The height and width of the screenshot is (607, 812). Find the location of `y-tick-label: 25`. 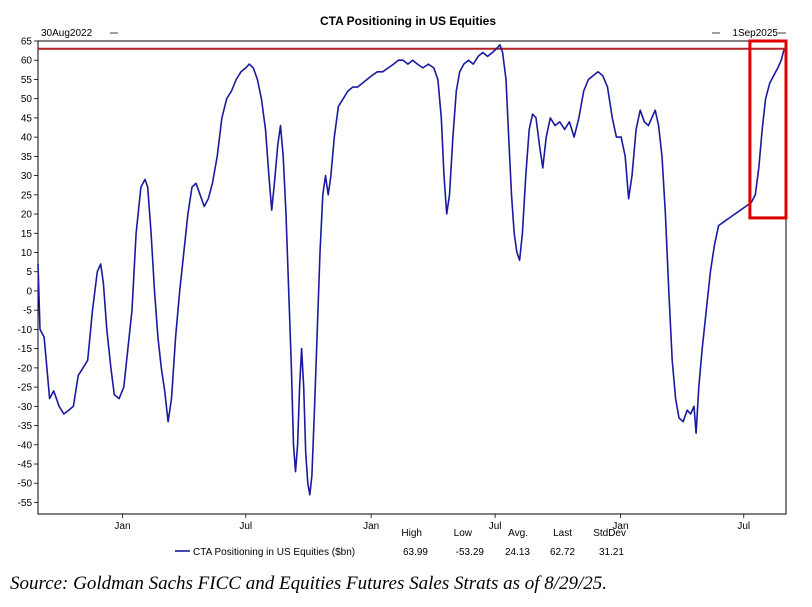

y-tick-label: 25 is located at coordinates (27, 195).